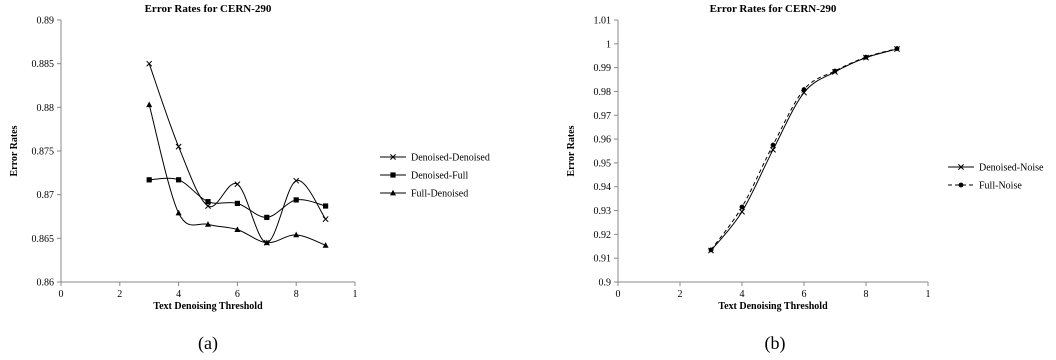 The height and width of the screenshot is (360, 1056). I want to click on series-denoised-denoised, so click(237, 153).